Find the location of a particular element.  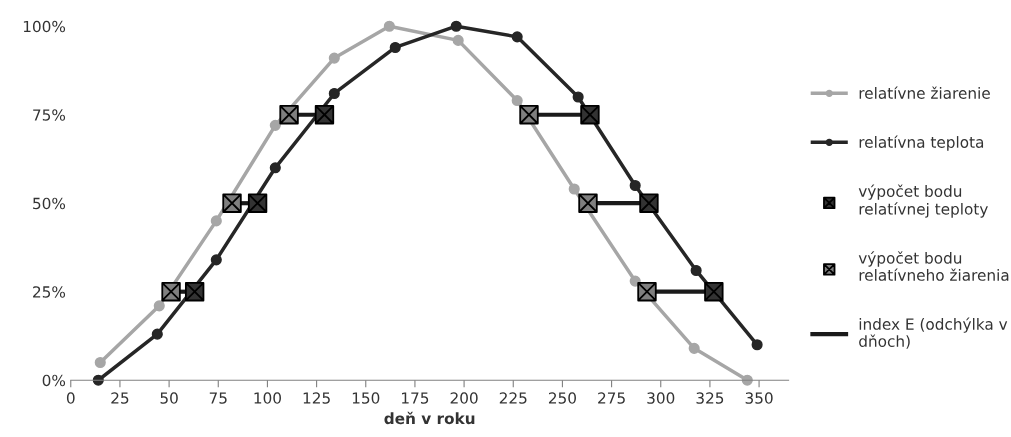

y-tick-label: 0% is located at coordinates (54, 380).